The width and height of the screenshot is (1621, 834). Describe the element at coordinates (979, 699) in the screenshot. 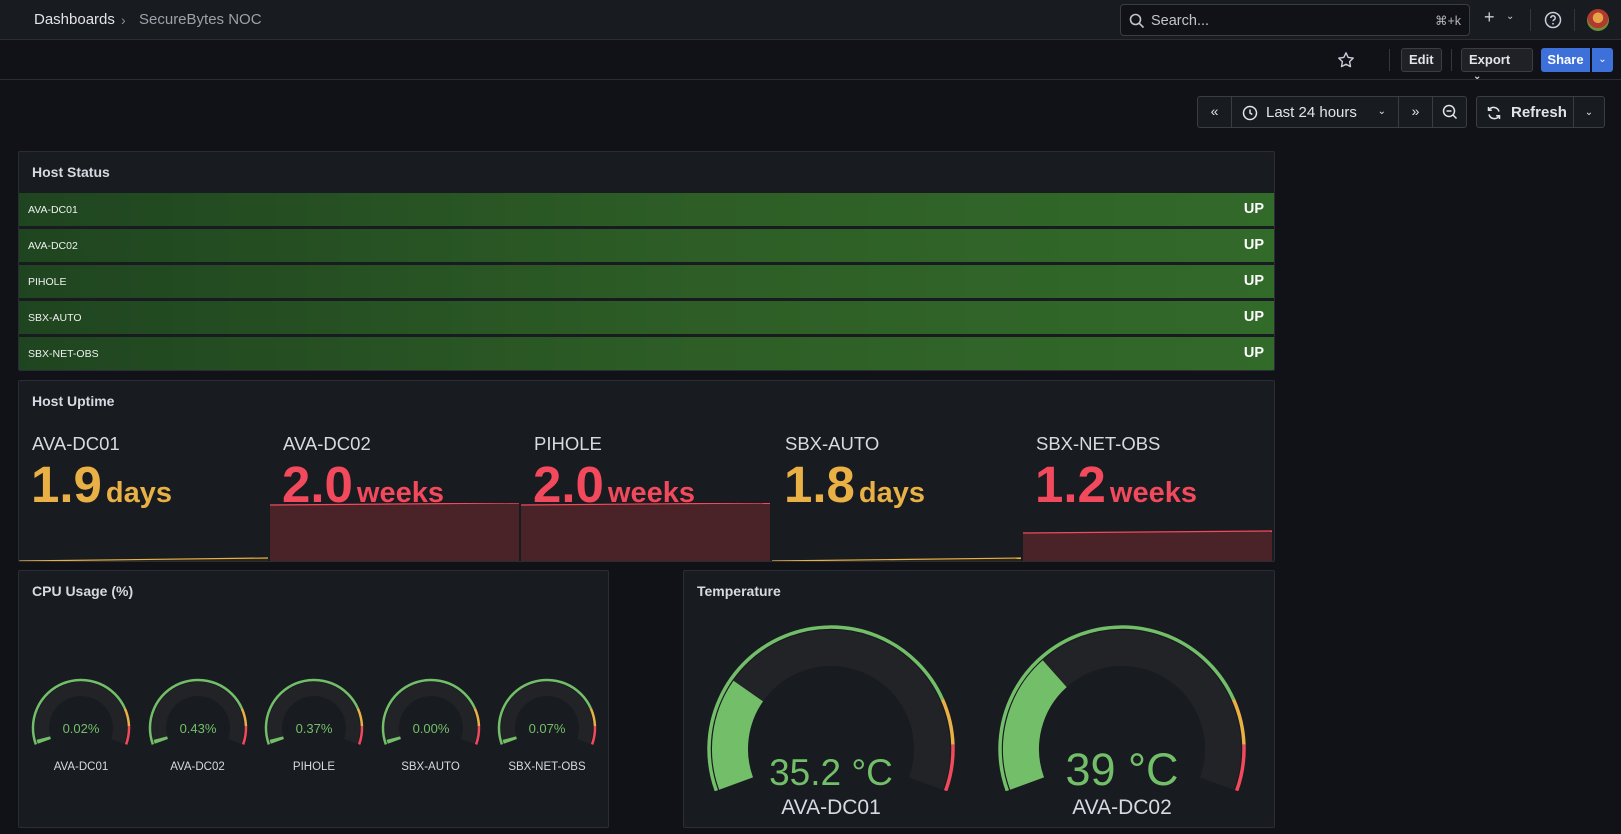

I see `temperature-panel: Temperature 35.2 °C AVA-DC01 39 °C AVA-DC02` at that location.